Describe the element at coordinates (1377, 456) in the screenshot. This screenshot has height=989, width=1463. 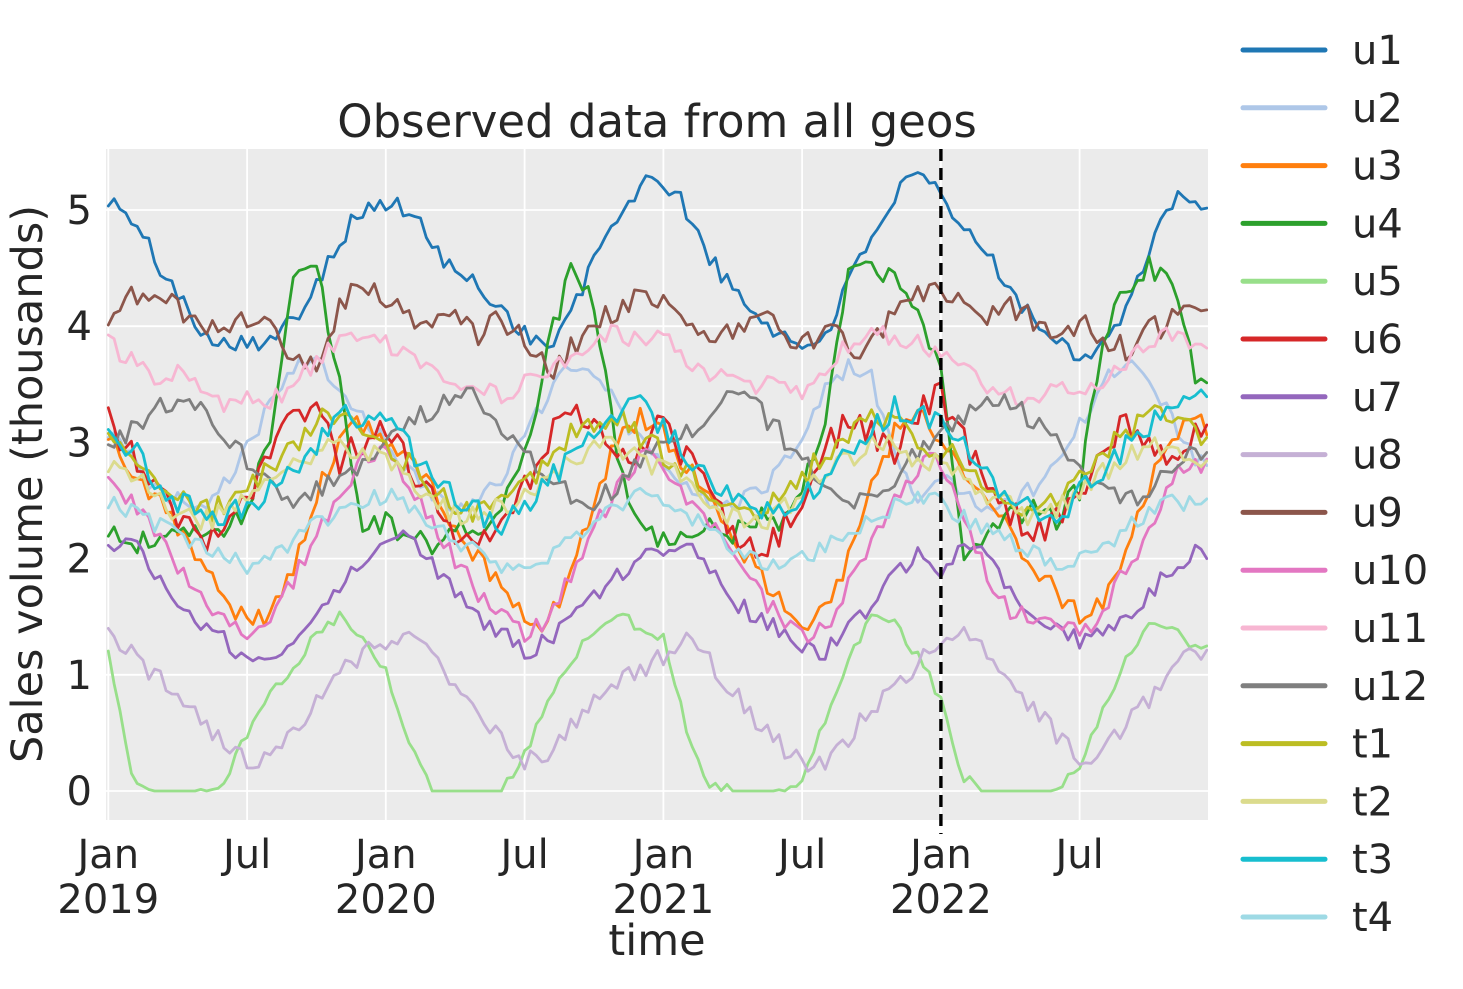
I see `legend-label-u8: u8` at that location.